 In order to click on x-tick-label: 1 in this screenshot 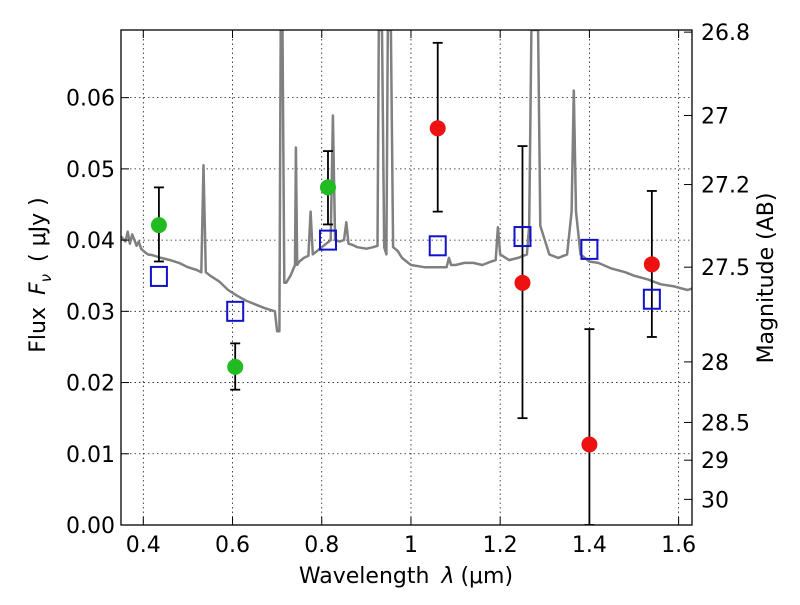, I will do `click(411, 545)`.